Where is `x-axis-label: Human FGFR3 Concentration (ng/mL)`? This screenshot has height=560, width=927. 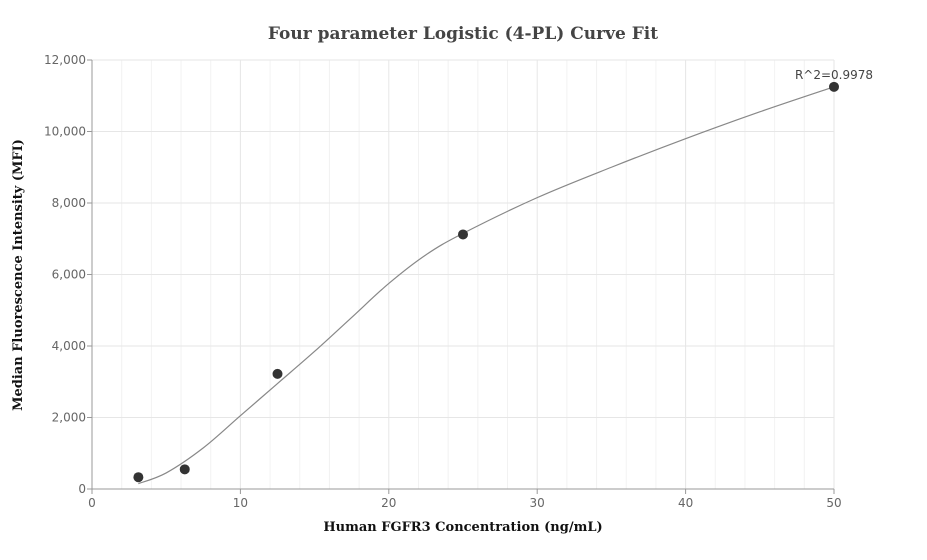
x-axis-label: Human FGFR3 Concentration (ng/mL) is located at coordinates (462, 527).